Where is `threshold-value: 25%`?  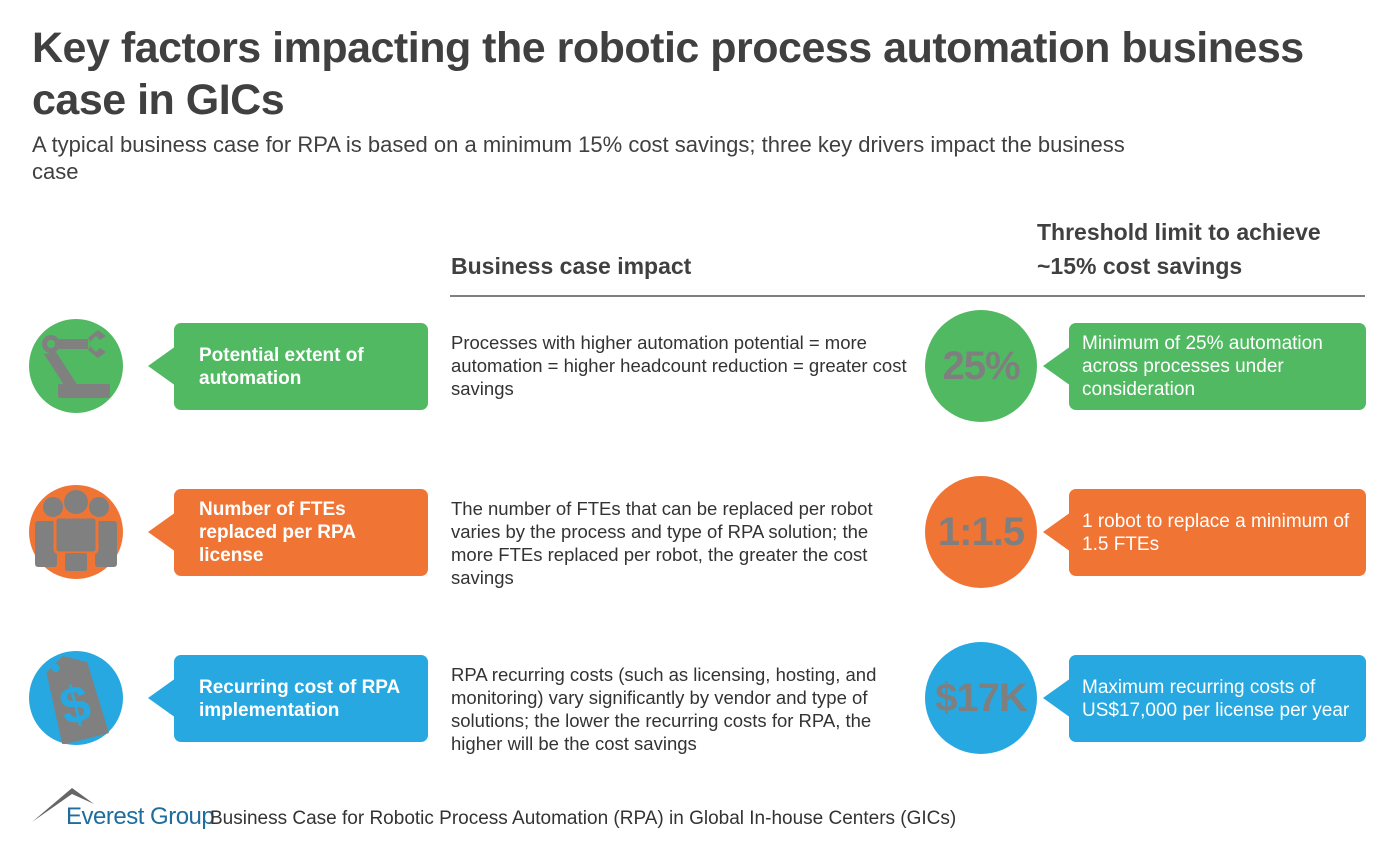 threshold-value: 25% is located at coordinates (981, 365).